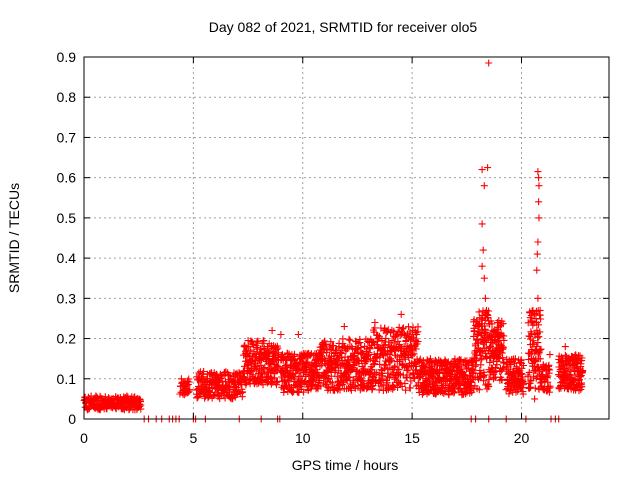 The image size is (640, 480). Describe the element at coordinates (345, 465) in the screenshot. I see `x-axis-label: GPS time / hours` at that location.